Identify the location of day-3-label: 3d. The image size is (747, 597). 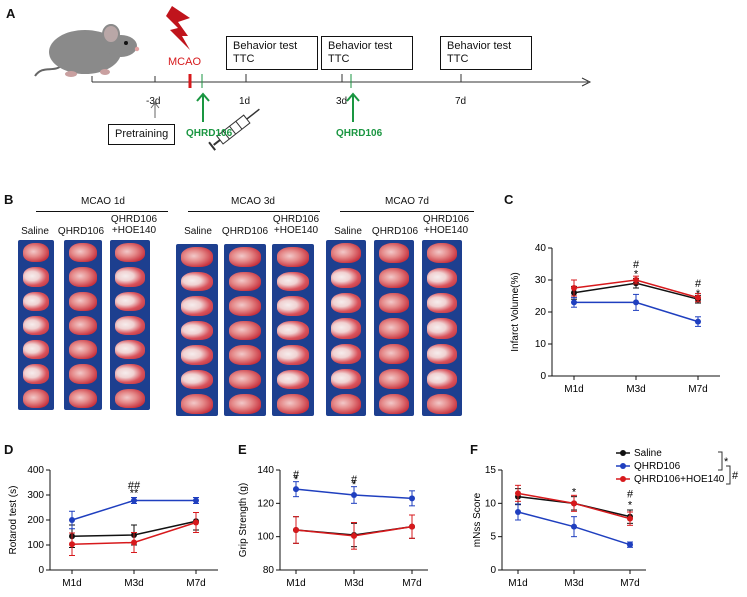
(342, 101).